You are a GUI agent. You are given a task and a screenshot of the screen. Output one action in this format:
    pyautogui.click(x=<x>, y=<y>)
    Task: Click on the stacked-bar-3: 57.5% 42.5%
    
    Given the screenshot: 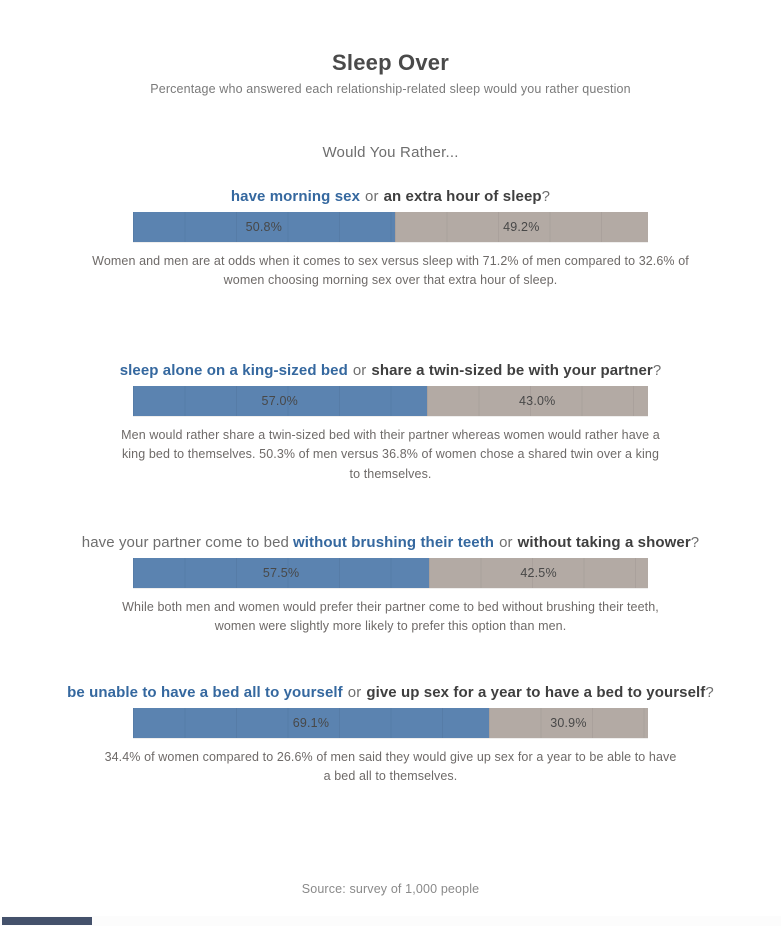 What is the action you would take?
    pyautogui.click(x=390, y=573)
    